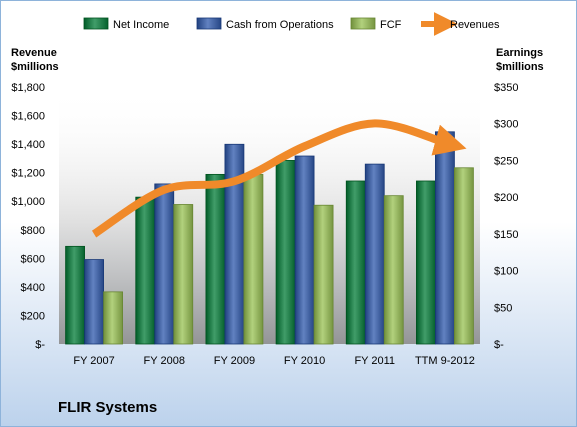 The height and width of the screenshot is (427, 577). Describe the element at coordinates (499, 345) in the screenshot. I see `right-tick-label: $-` at that location.